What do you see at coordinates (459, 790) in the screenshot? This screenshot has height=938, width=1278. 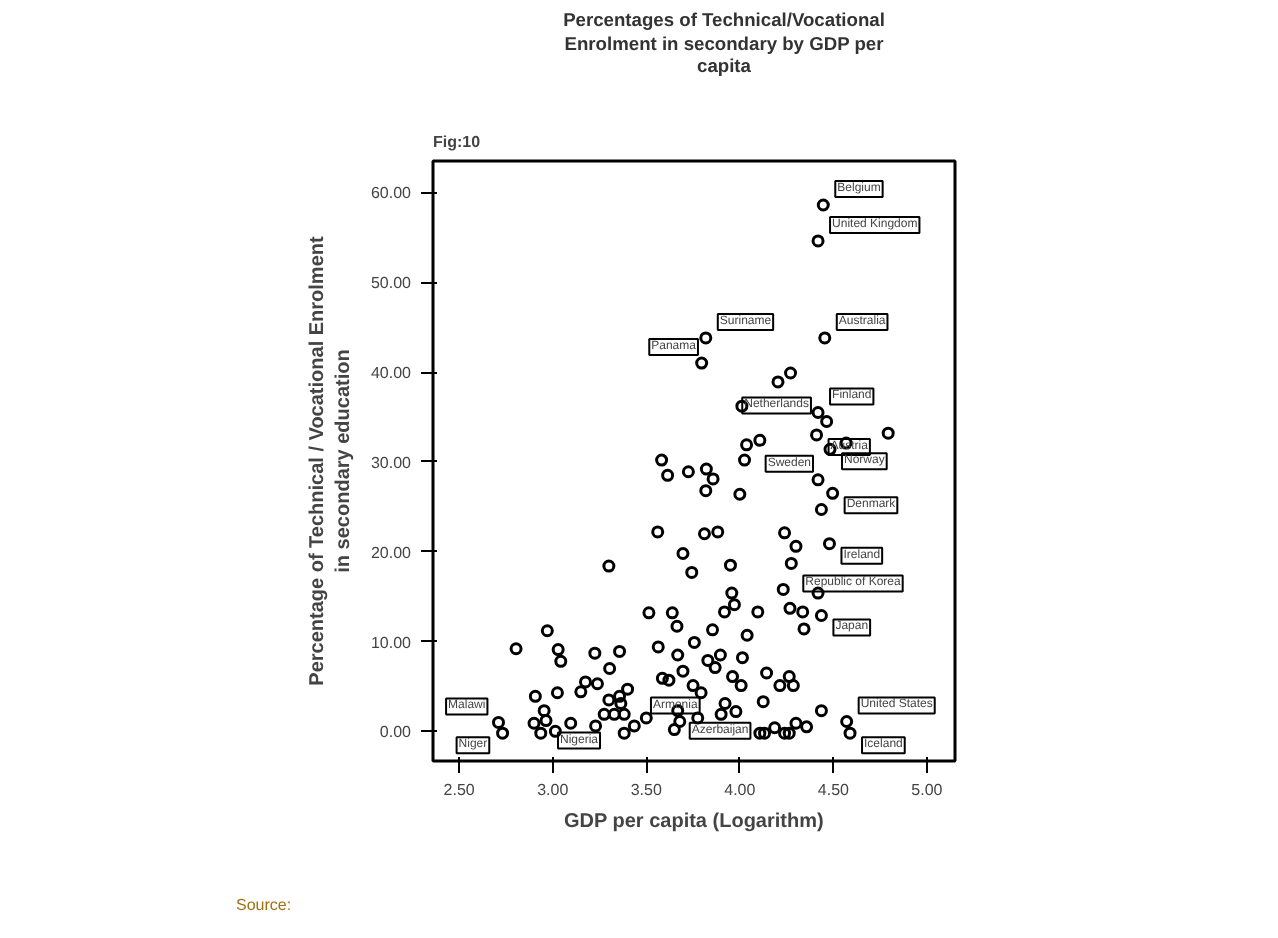 I see `x-tick-label: 2.50` at bounding box center [459, 790].